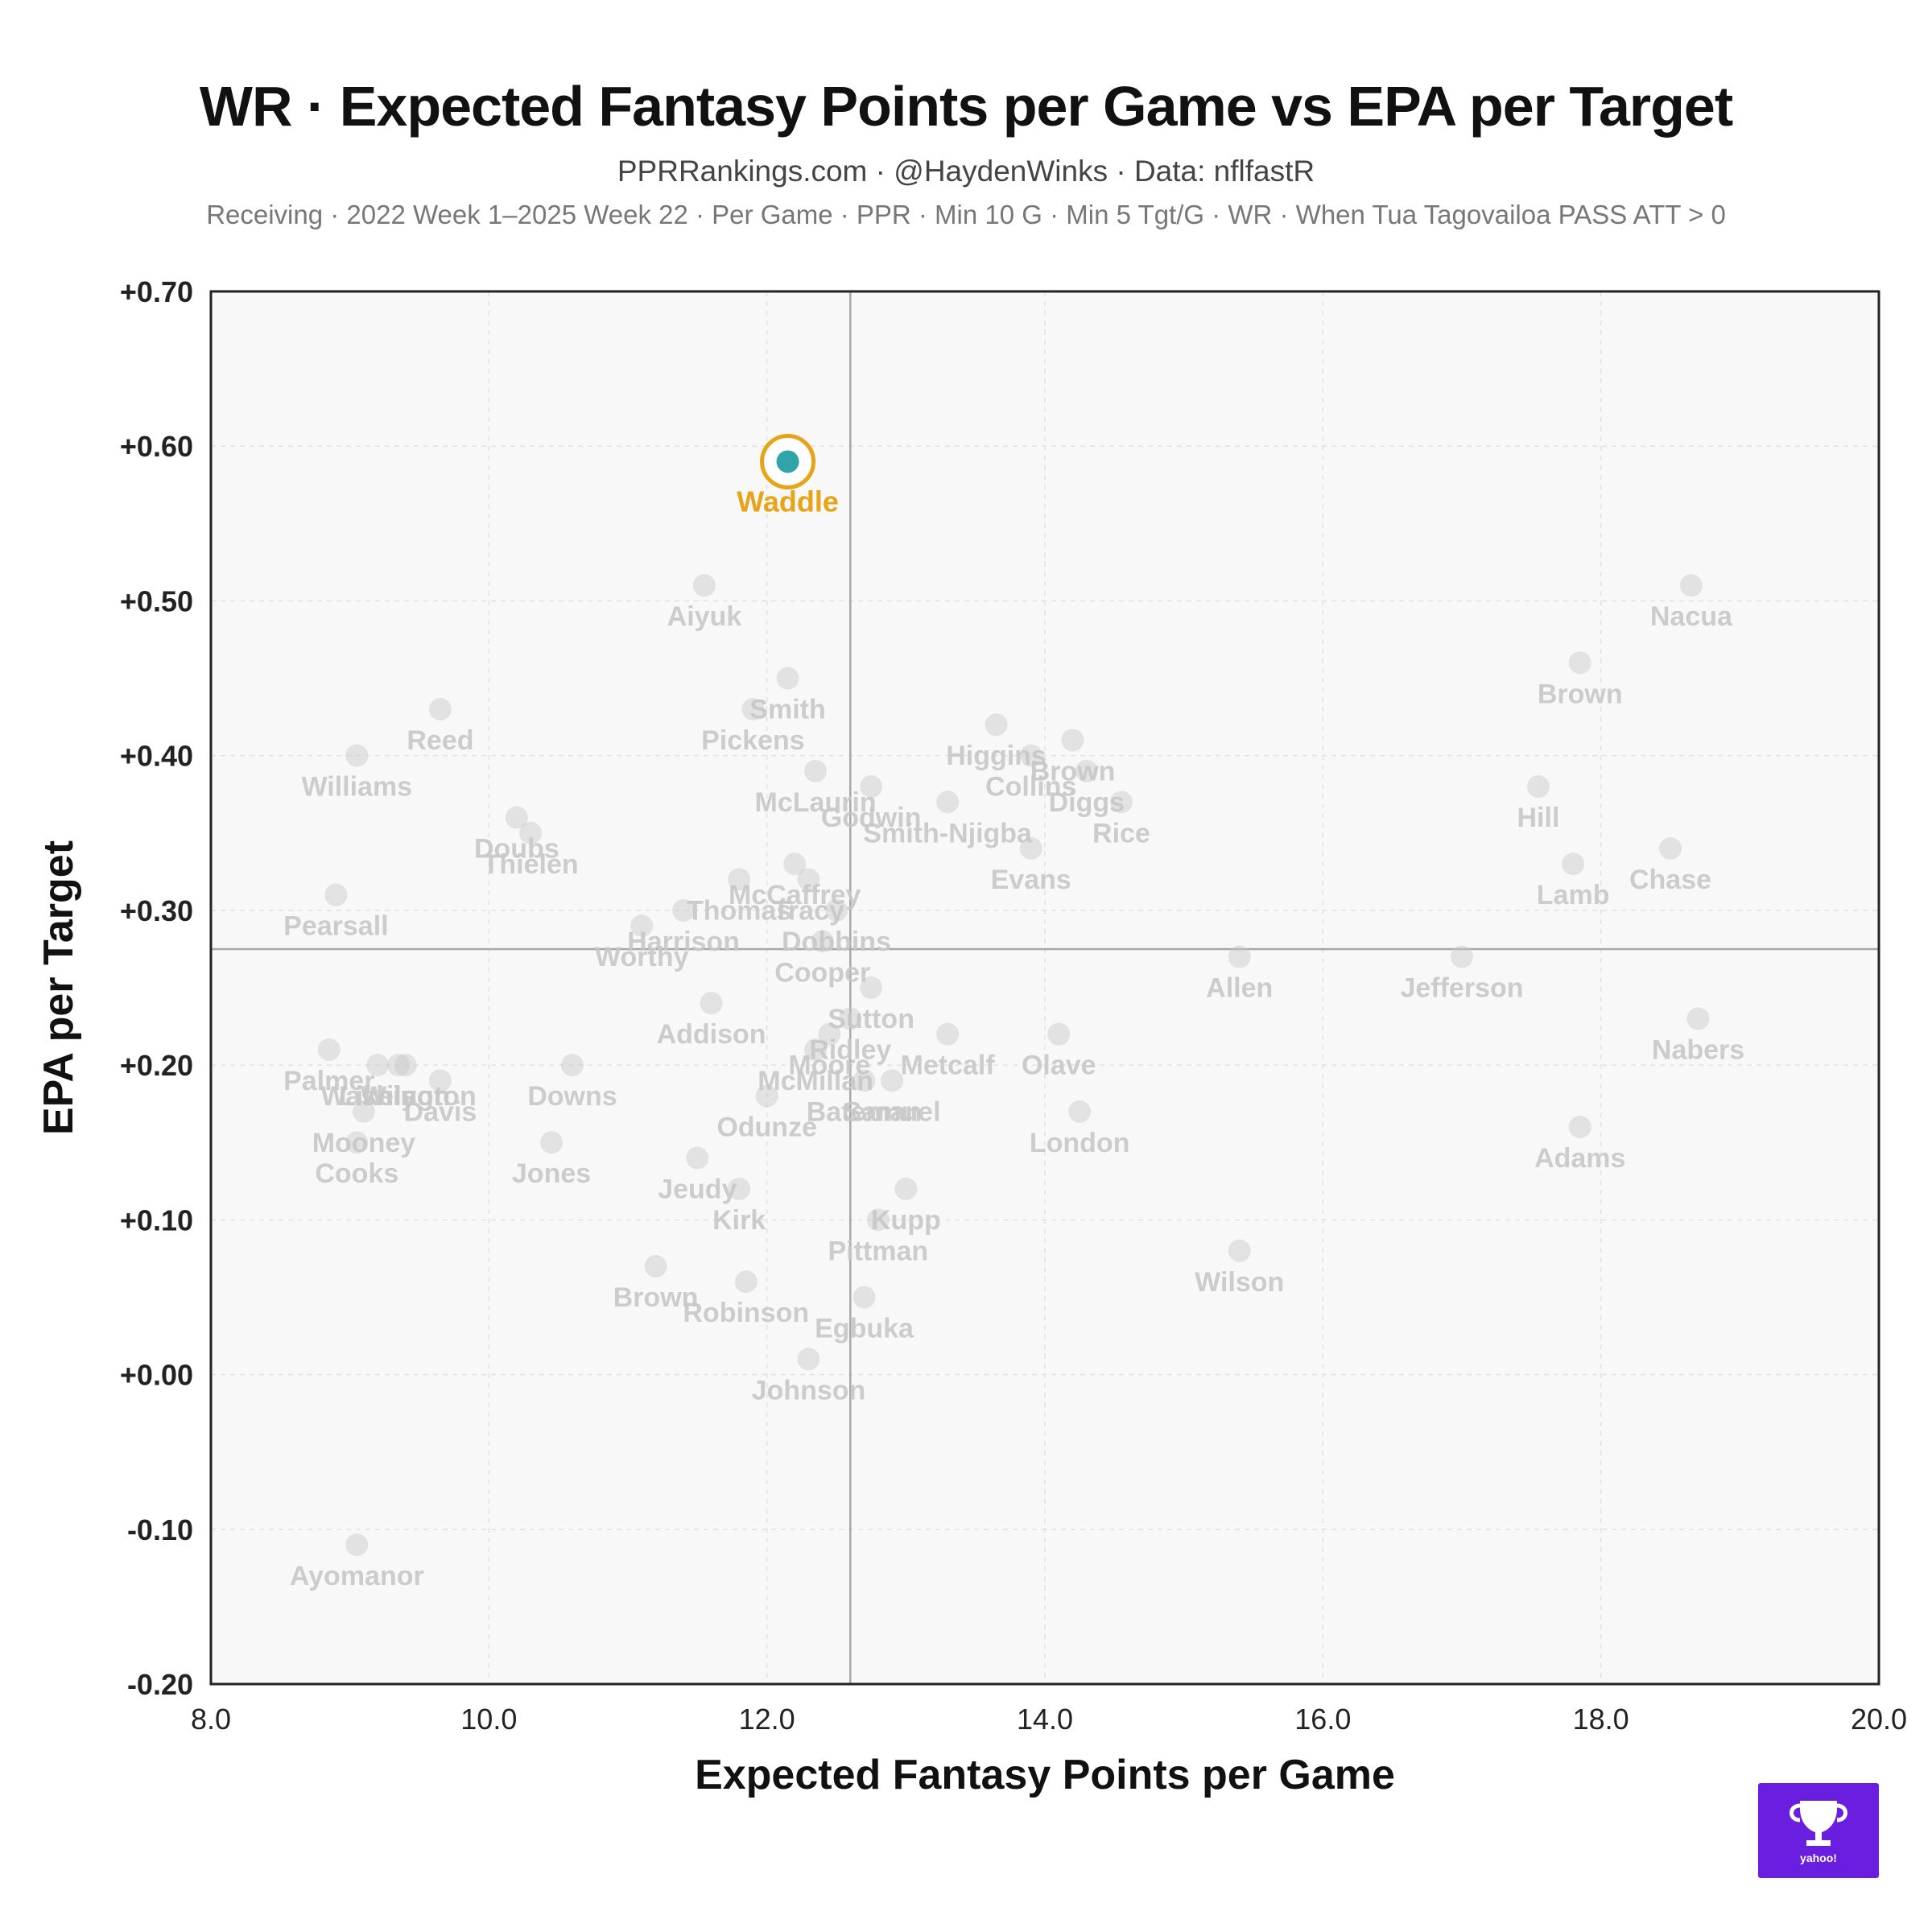 This screenshot has height=1932, width=1932. Describe the element at coordinates (878, 1251) in the screenshot. I see `point-label: Pittman` at that location.